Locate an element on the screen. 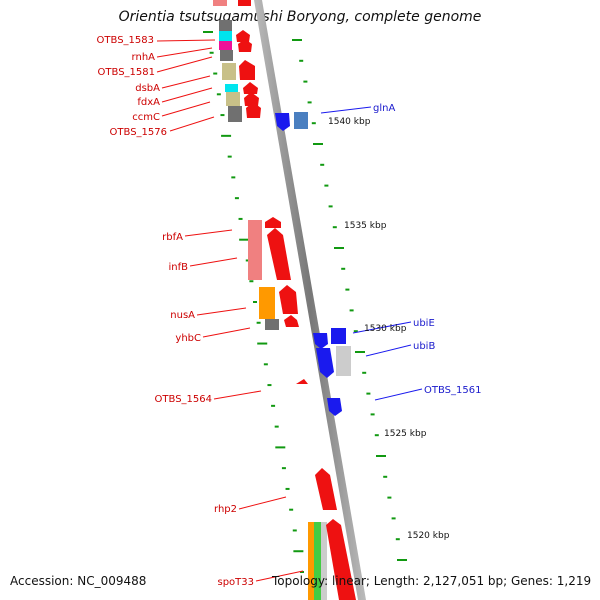  kbp-label-1520: 1520 kbp is located at coordinates (428, 536).